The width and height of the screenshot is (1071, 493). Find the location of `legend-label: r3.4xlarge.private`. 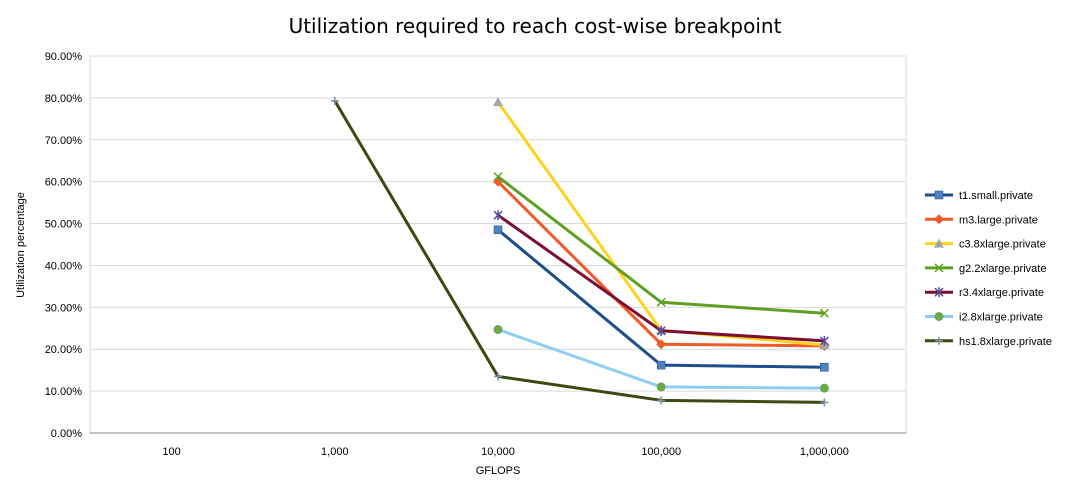

legend-label: r3.4xlarge.private is located at coordinates (1001, 293).